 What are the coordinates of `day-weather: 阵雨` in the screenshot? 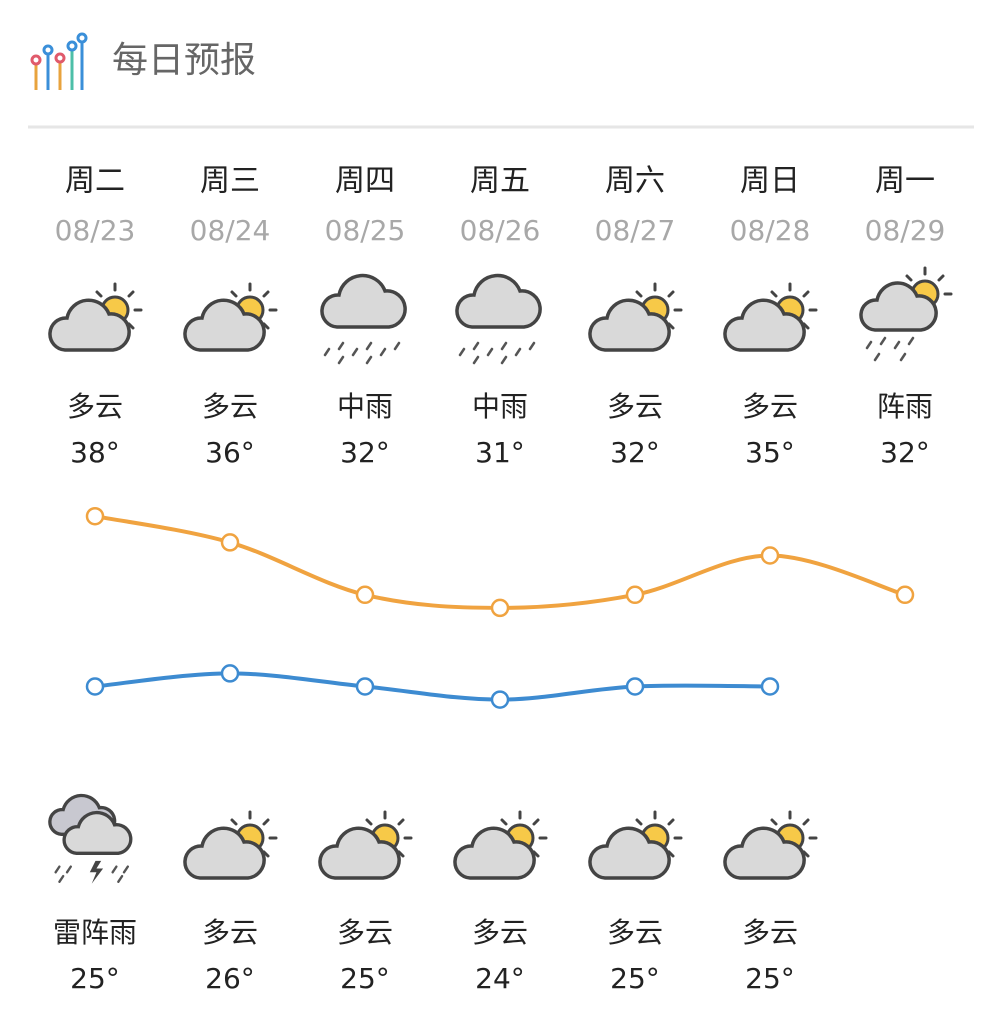 It's located at (905, 406).